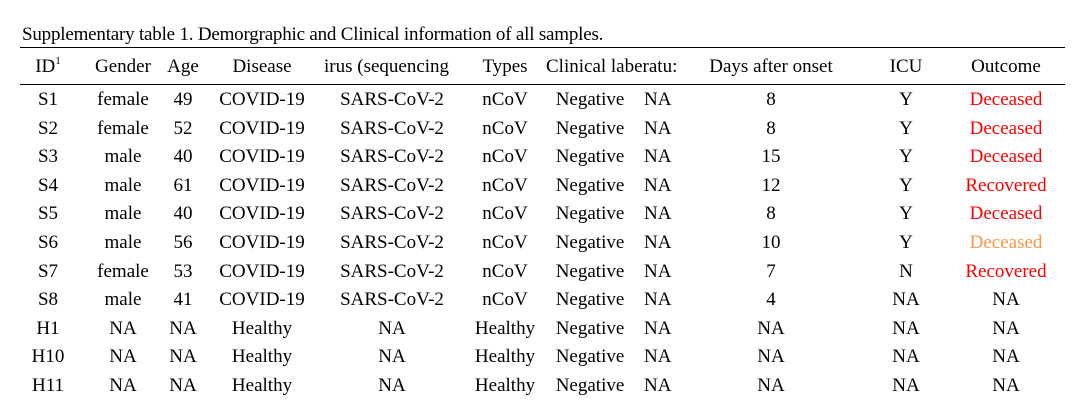  What do you see at coordinates (48, 214) in the screenshot?
I see `cell-id: S5` at bounding box center [48, 214].